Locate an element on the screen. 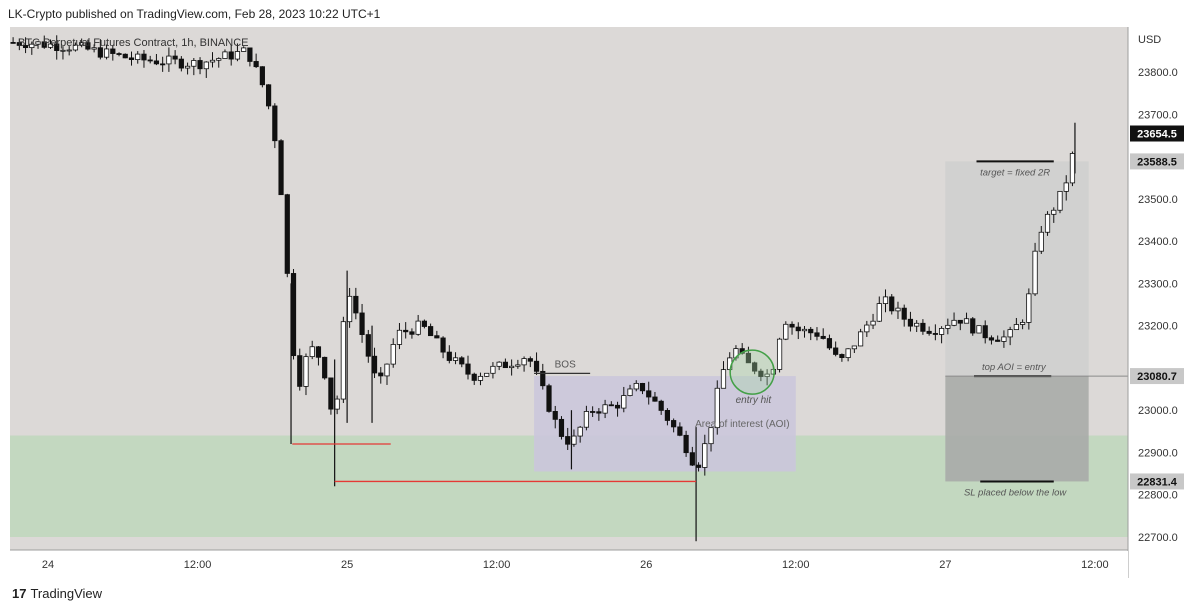 The height and width of the screenshot is (612, 1200). target-zone is located at coordinates (1017, 269).